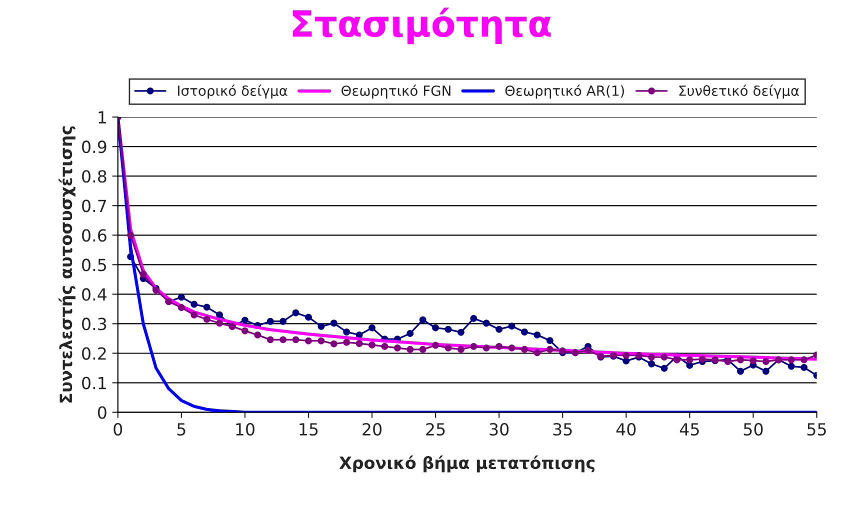 This screenshot has width=842, height=509. I want to click on y-tick-label: 0.5, so click(94, 265).